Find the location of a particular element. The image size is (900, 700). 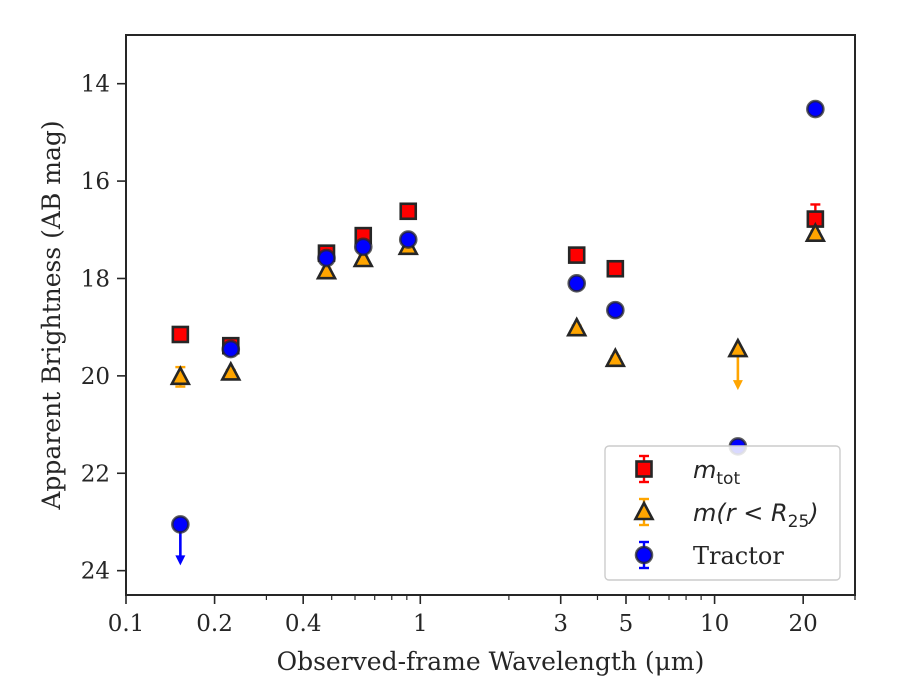

legend: mtot m(r < R25) Tractor is located at coordinates (722, 513).